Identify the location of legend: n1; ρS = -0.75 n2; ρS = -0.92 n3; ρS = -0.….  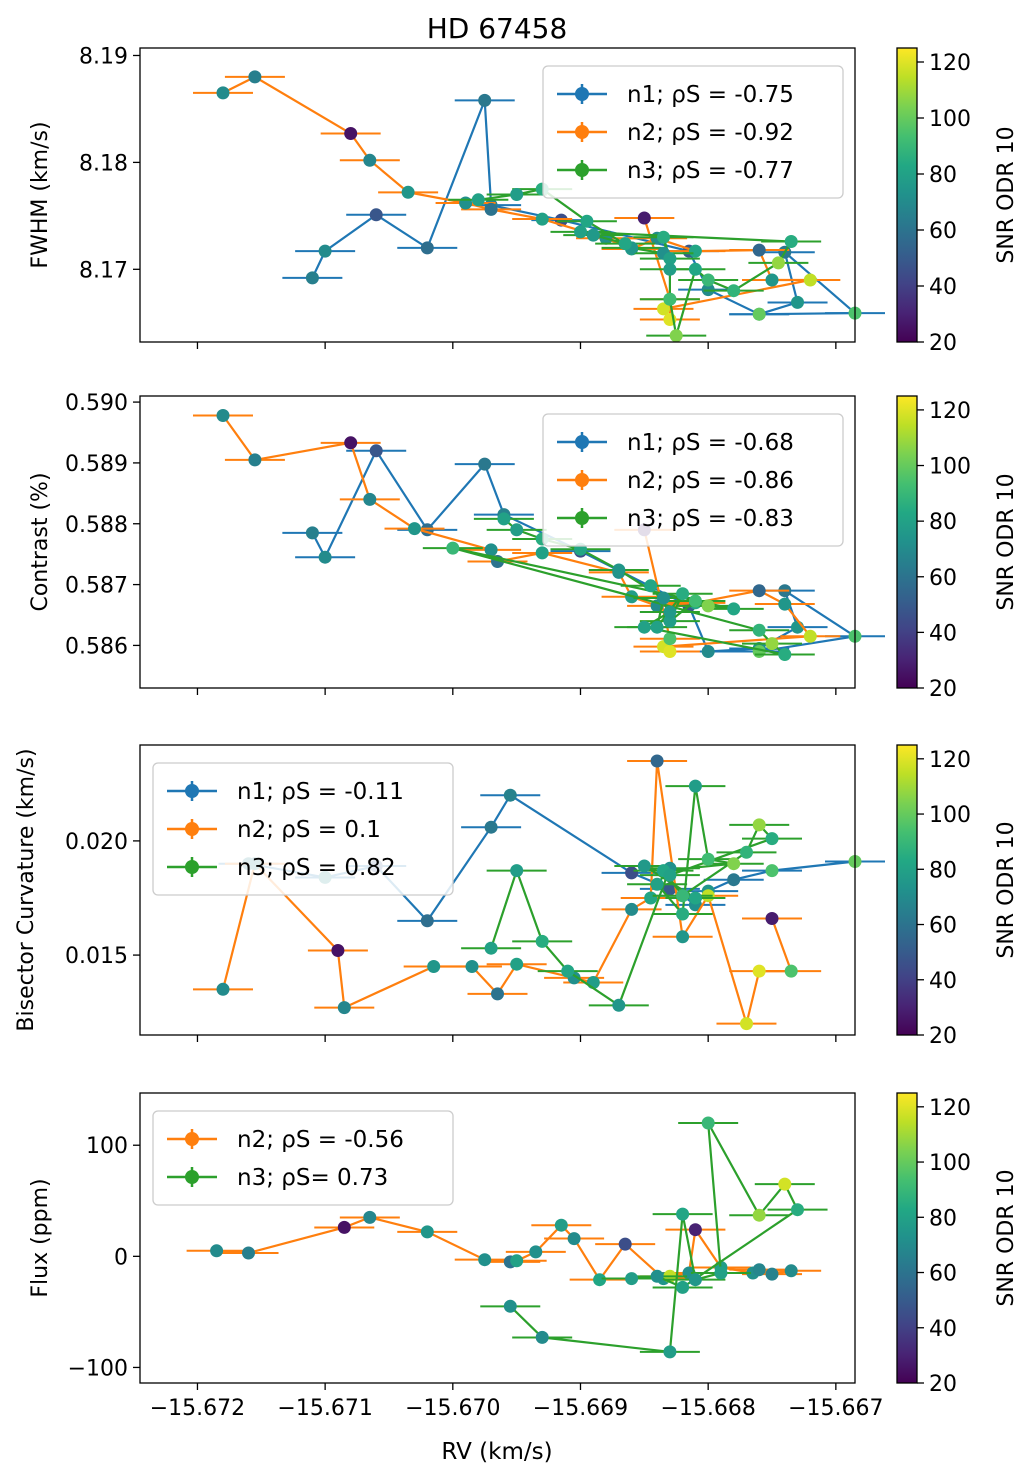
(693, 132).